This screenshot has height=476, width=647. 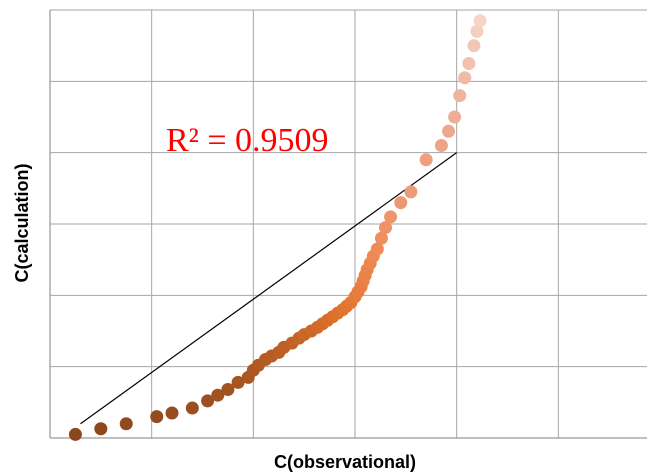 I want to click on x-axis-title: C(observational), so click(x=345, y=462).